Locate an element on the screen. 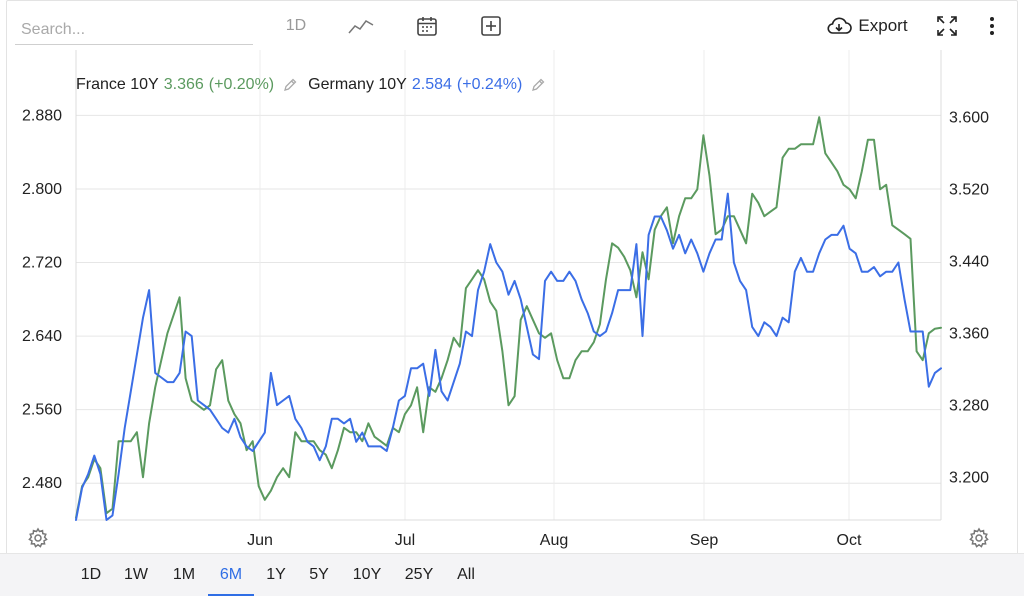 The image size is (1024, 596). range-selector: 1D 1W 1M 6M 1Y 5Y 10Y 25Y All is located at coordinates (512, 574).